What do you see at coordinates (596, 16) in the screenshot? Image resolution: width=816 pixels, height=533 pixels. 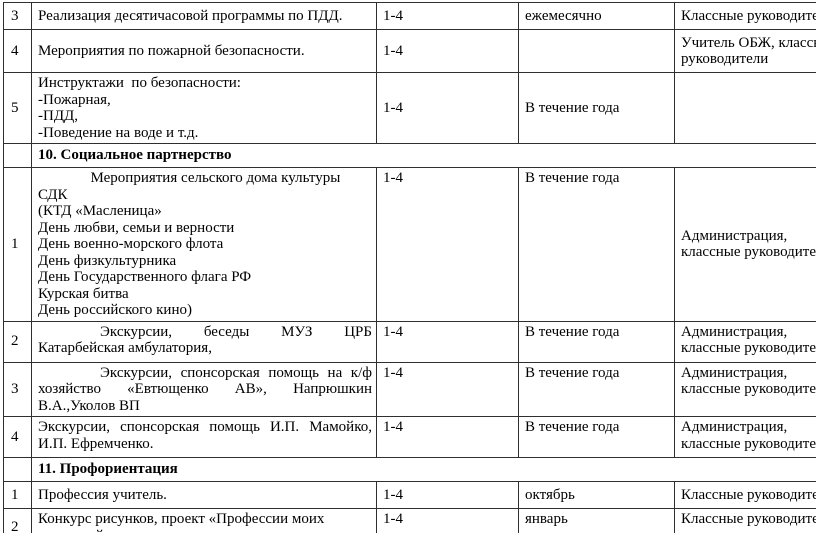 I see `timing-cell: ежемесячно` at bounding box center [596, 16].